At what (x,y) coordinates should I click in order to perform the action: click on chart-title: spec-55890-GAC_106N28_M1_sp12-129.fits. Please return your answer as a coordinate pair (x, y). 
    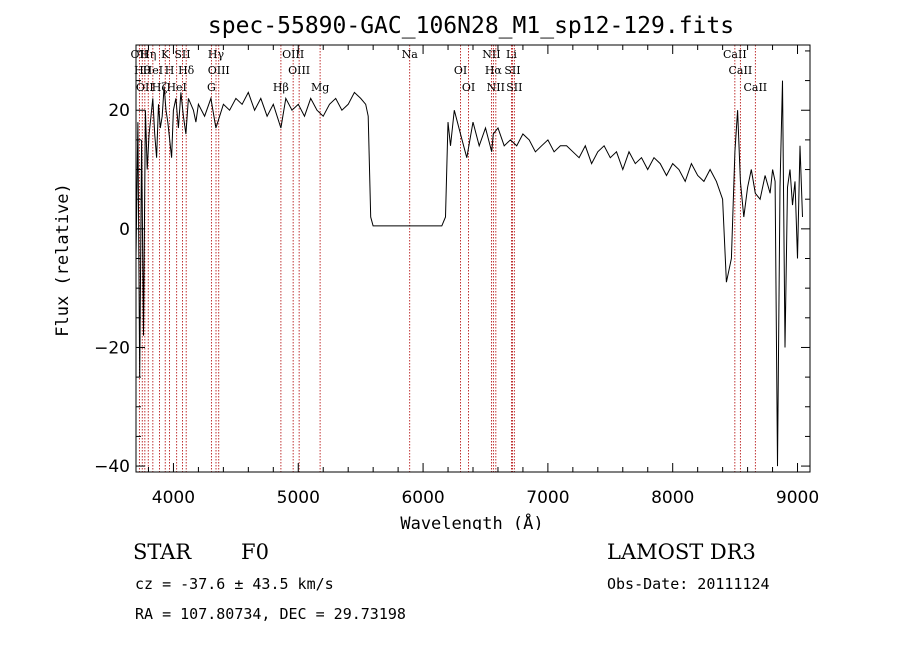
    Looking at the image, I should click on (471, 26).